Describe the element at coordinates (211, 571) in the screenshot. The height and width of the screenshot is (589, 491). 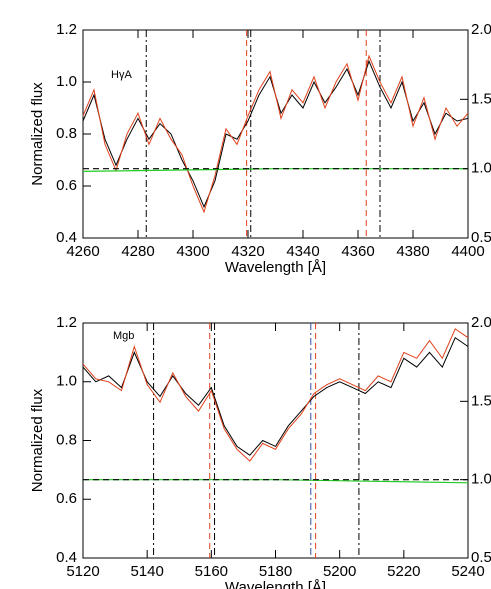
I see `x-tick-label: 5160` at that location.